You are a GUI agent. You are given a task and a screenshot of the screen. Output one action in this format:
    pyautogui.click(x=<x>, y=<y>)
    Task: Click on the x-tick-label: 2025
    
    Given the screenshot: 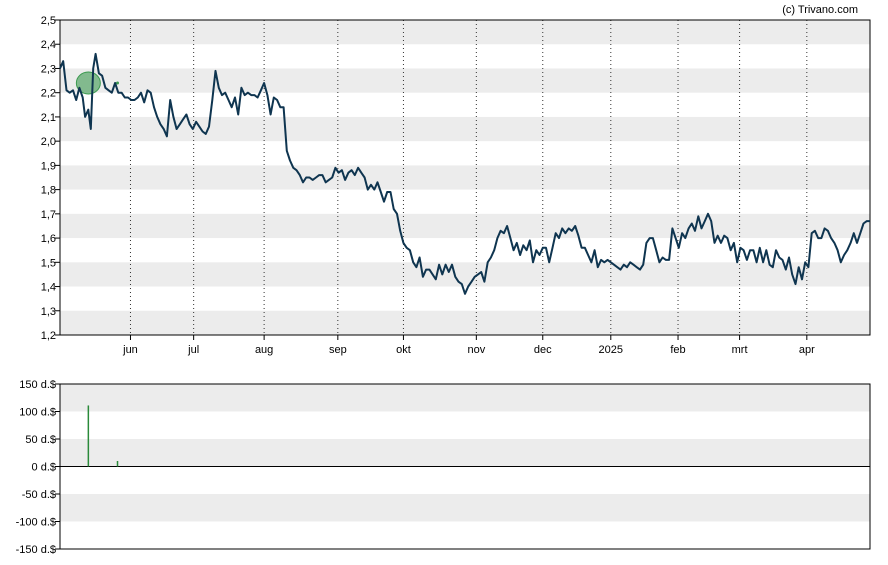 What is the action you would take?
    pyautogui.click(x=611, y=350)
    